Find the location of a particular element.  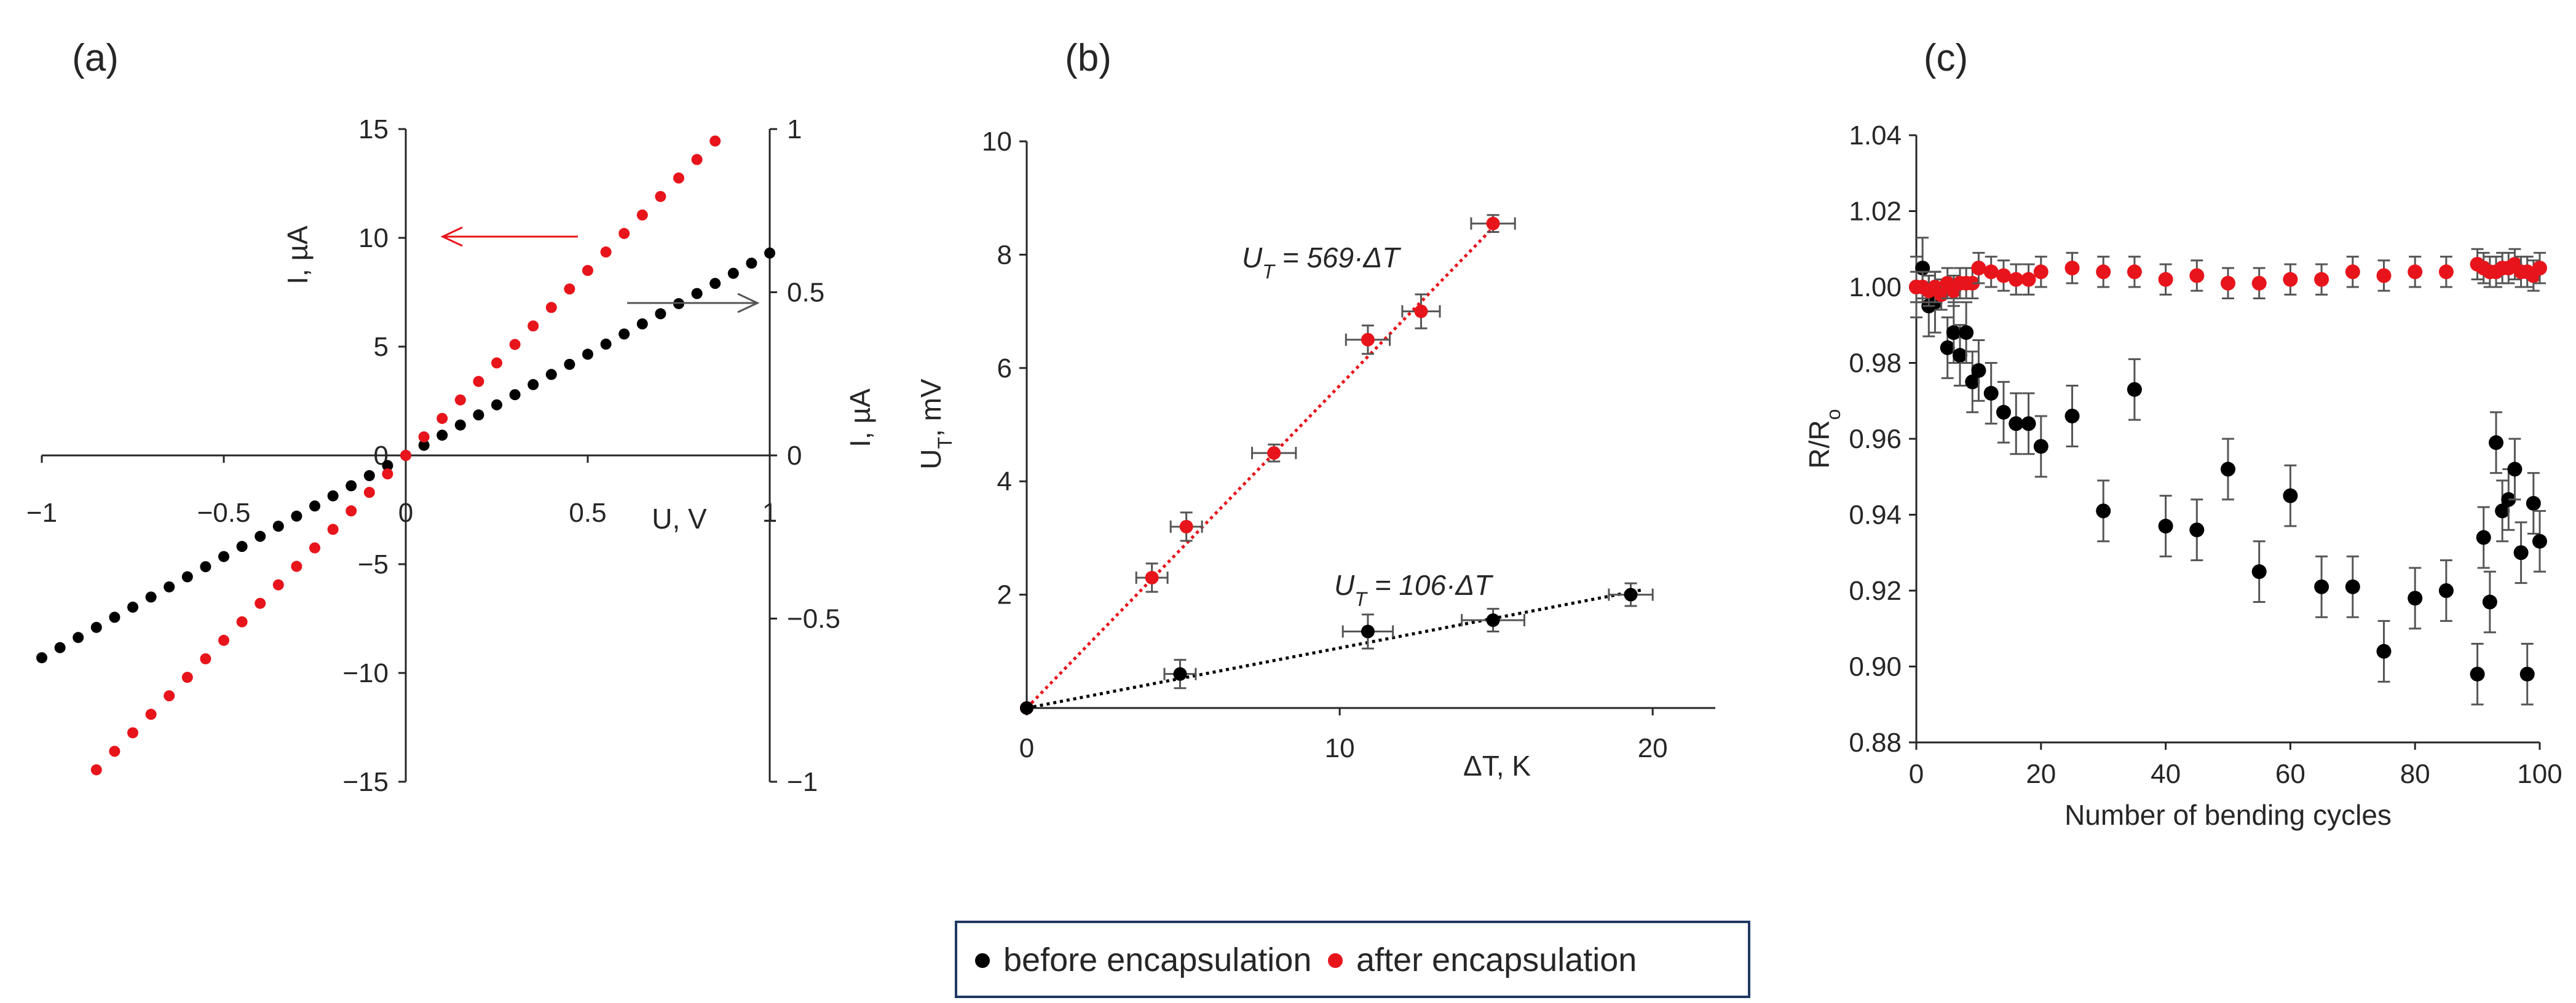

a-left-y-tick-label-4: 5 is located at coordinates (382, 347).